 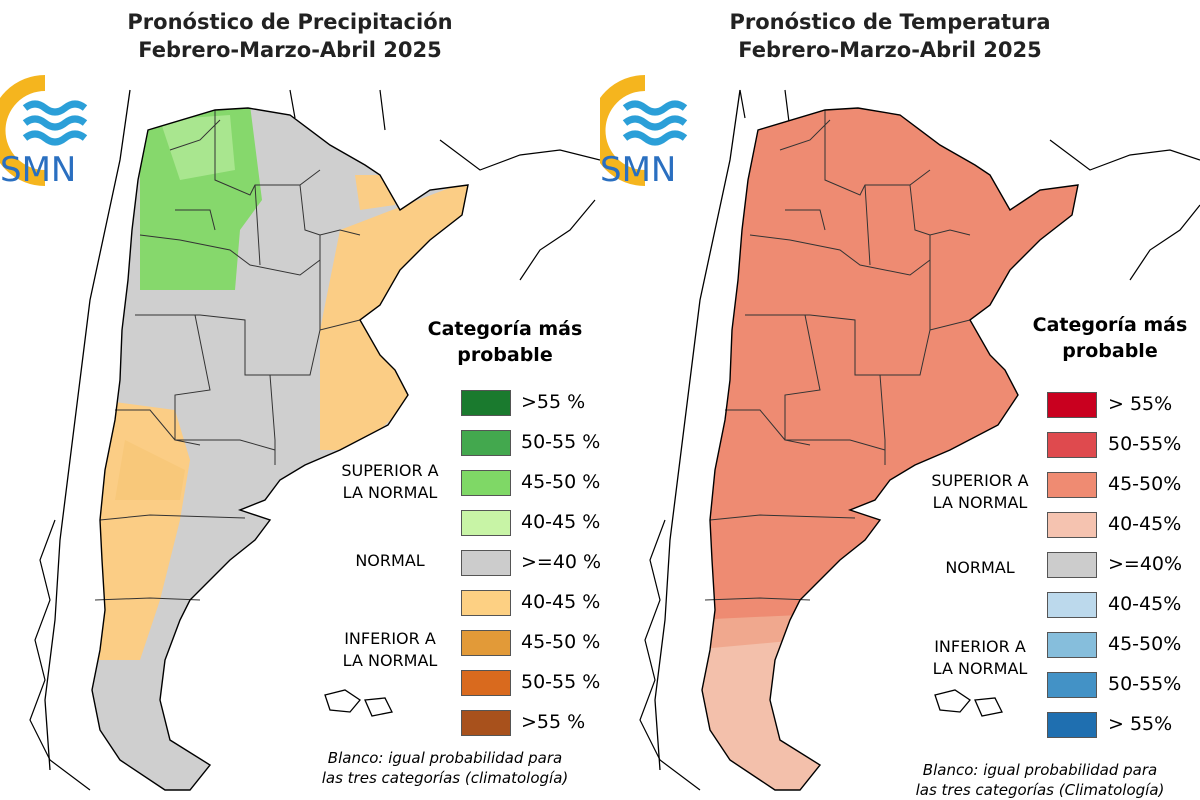 What do you see at coordinates (751, 632) in the screenshot?
I see `transition-patch` at bounding box center [751, 632].